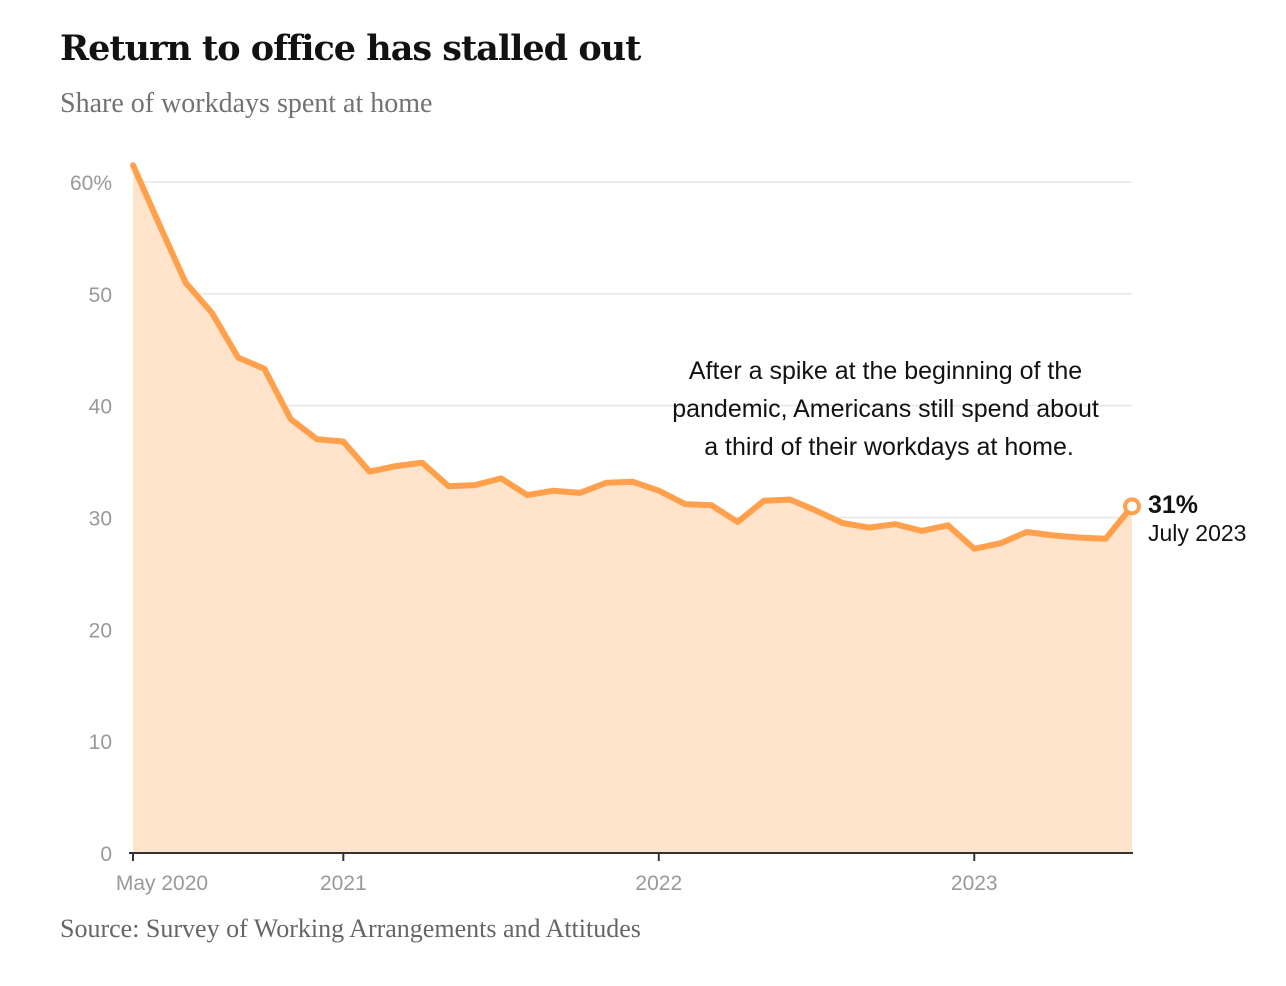  What do you see at coordinates (557, 883) in the screenshot?
I see `x-tick-labels: May 2020 2021 2022 2023` at bounding box center [557, 883].